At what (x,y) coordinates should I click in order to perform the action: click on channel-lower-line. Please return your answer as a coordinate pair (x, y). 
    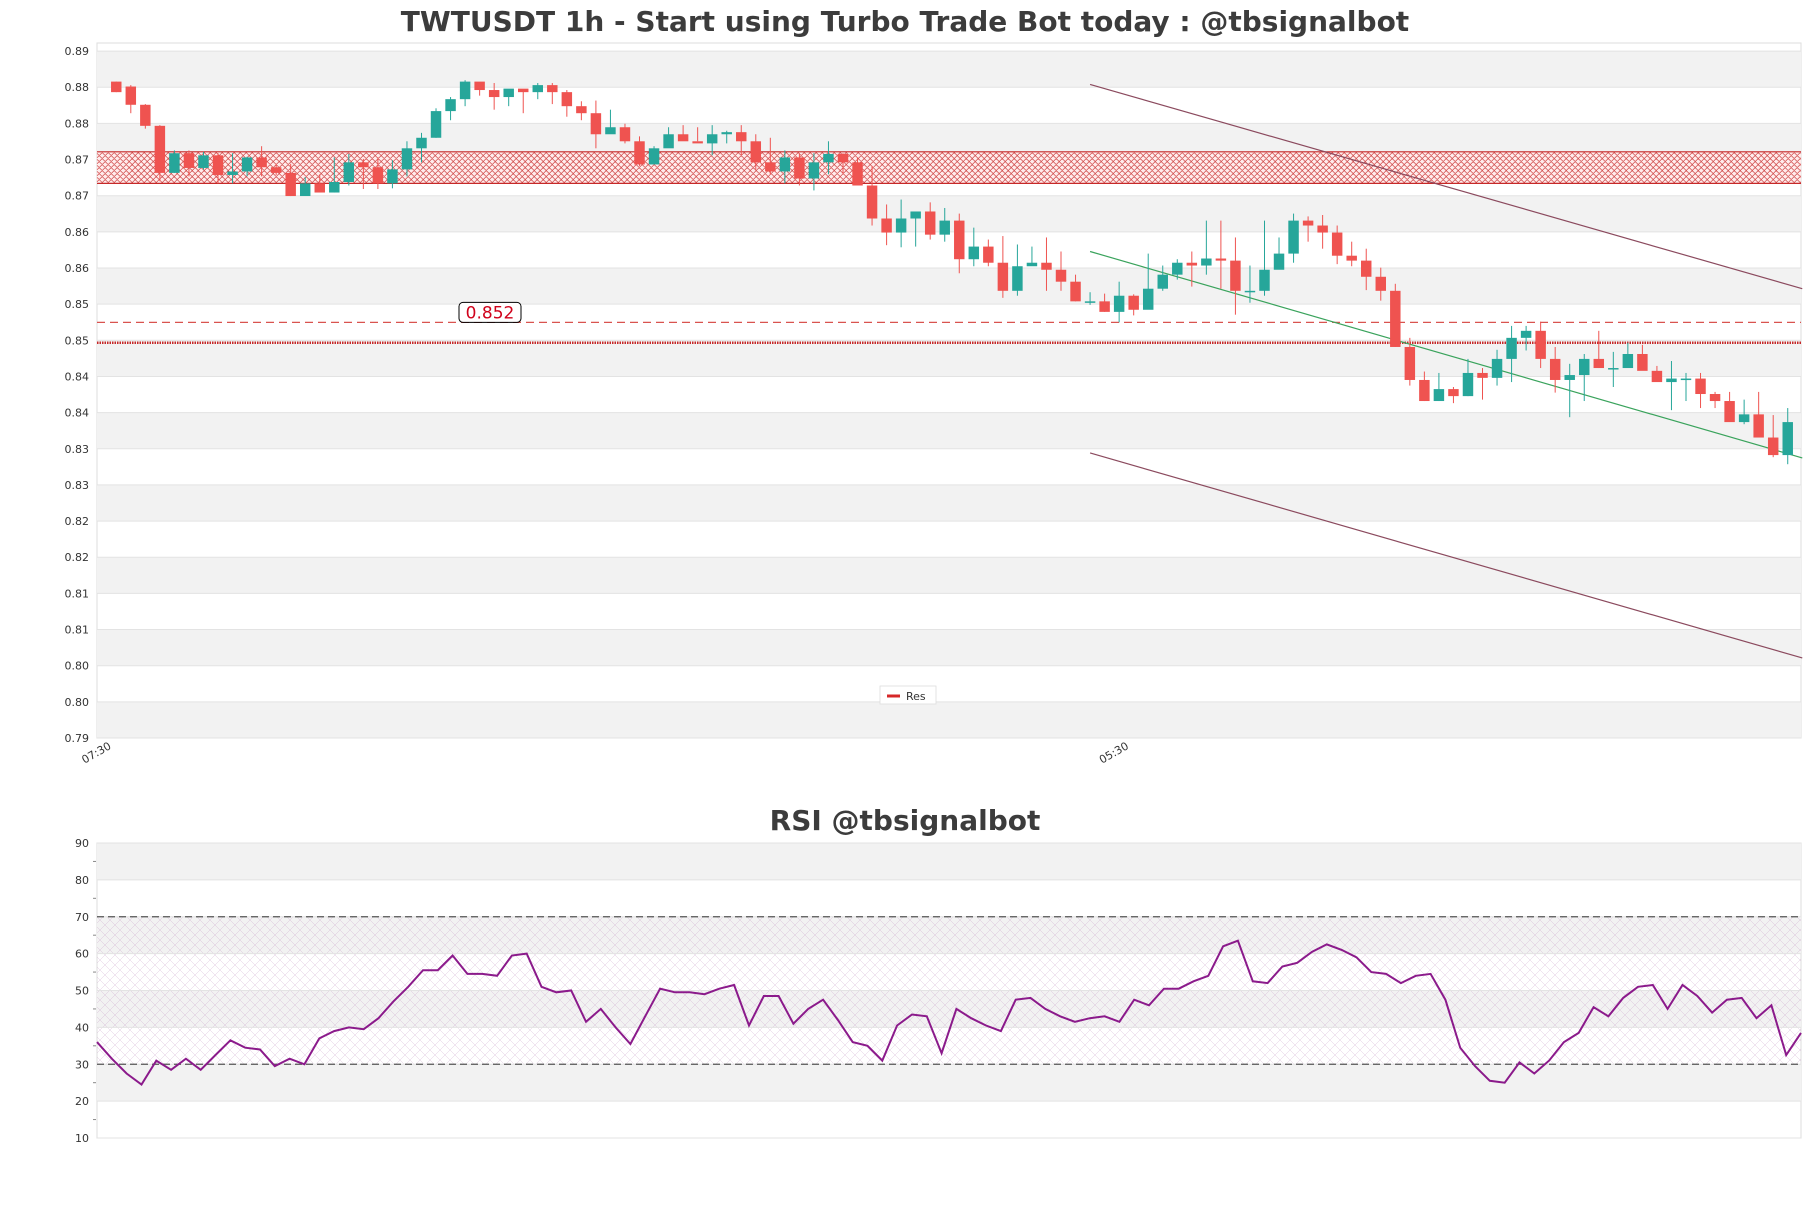
    Looking at the image, I should click on (1446, 555).